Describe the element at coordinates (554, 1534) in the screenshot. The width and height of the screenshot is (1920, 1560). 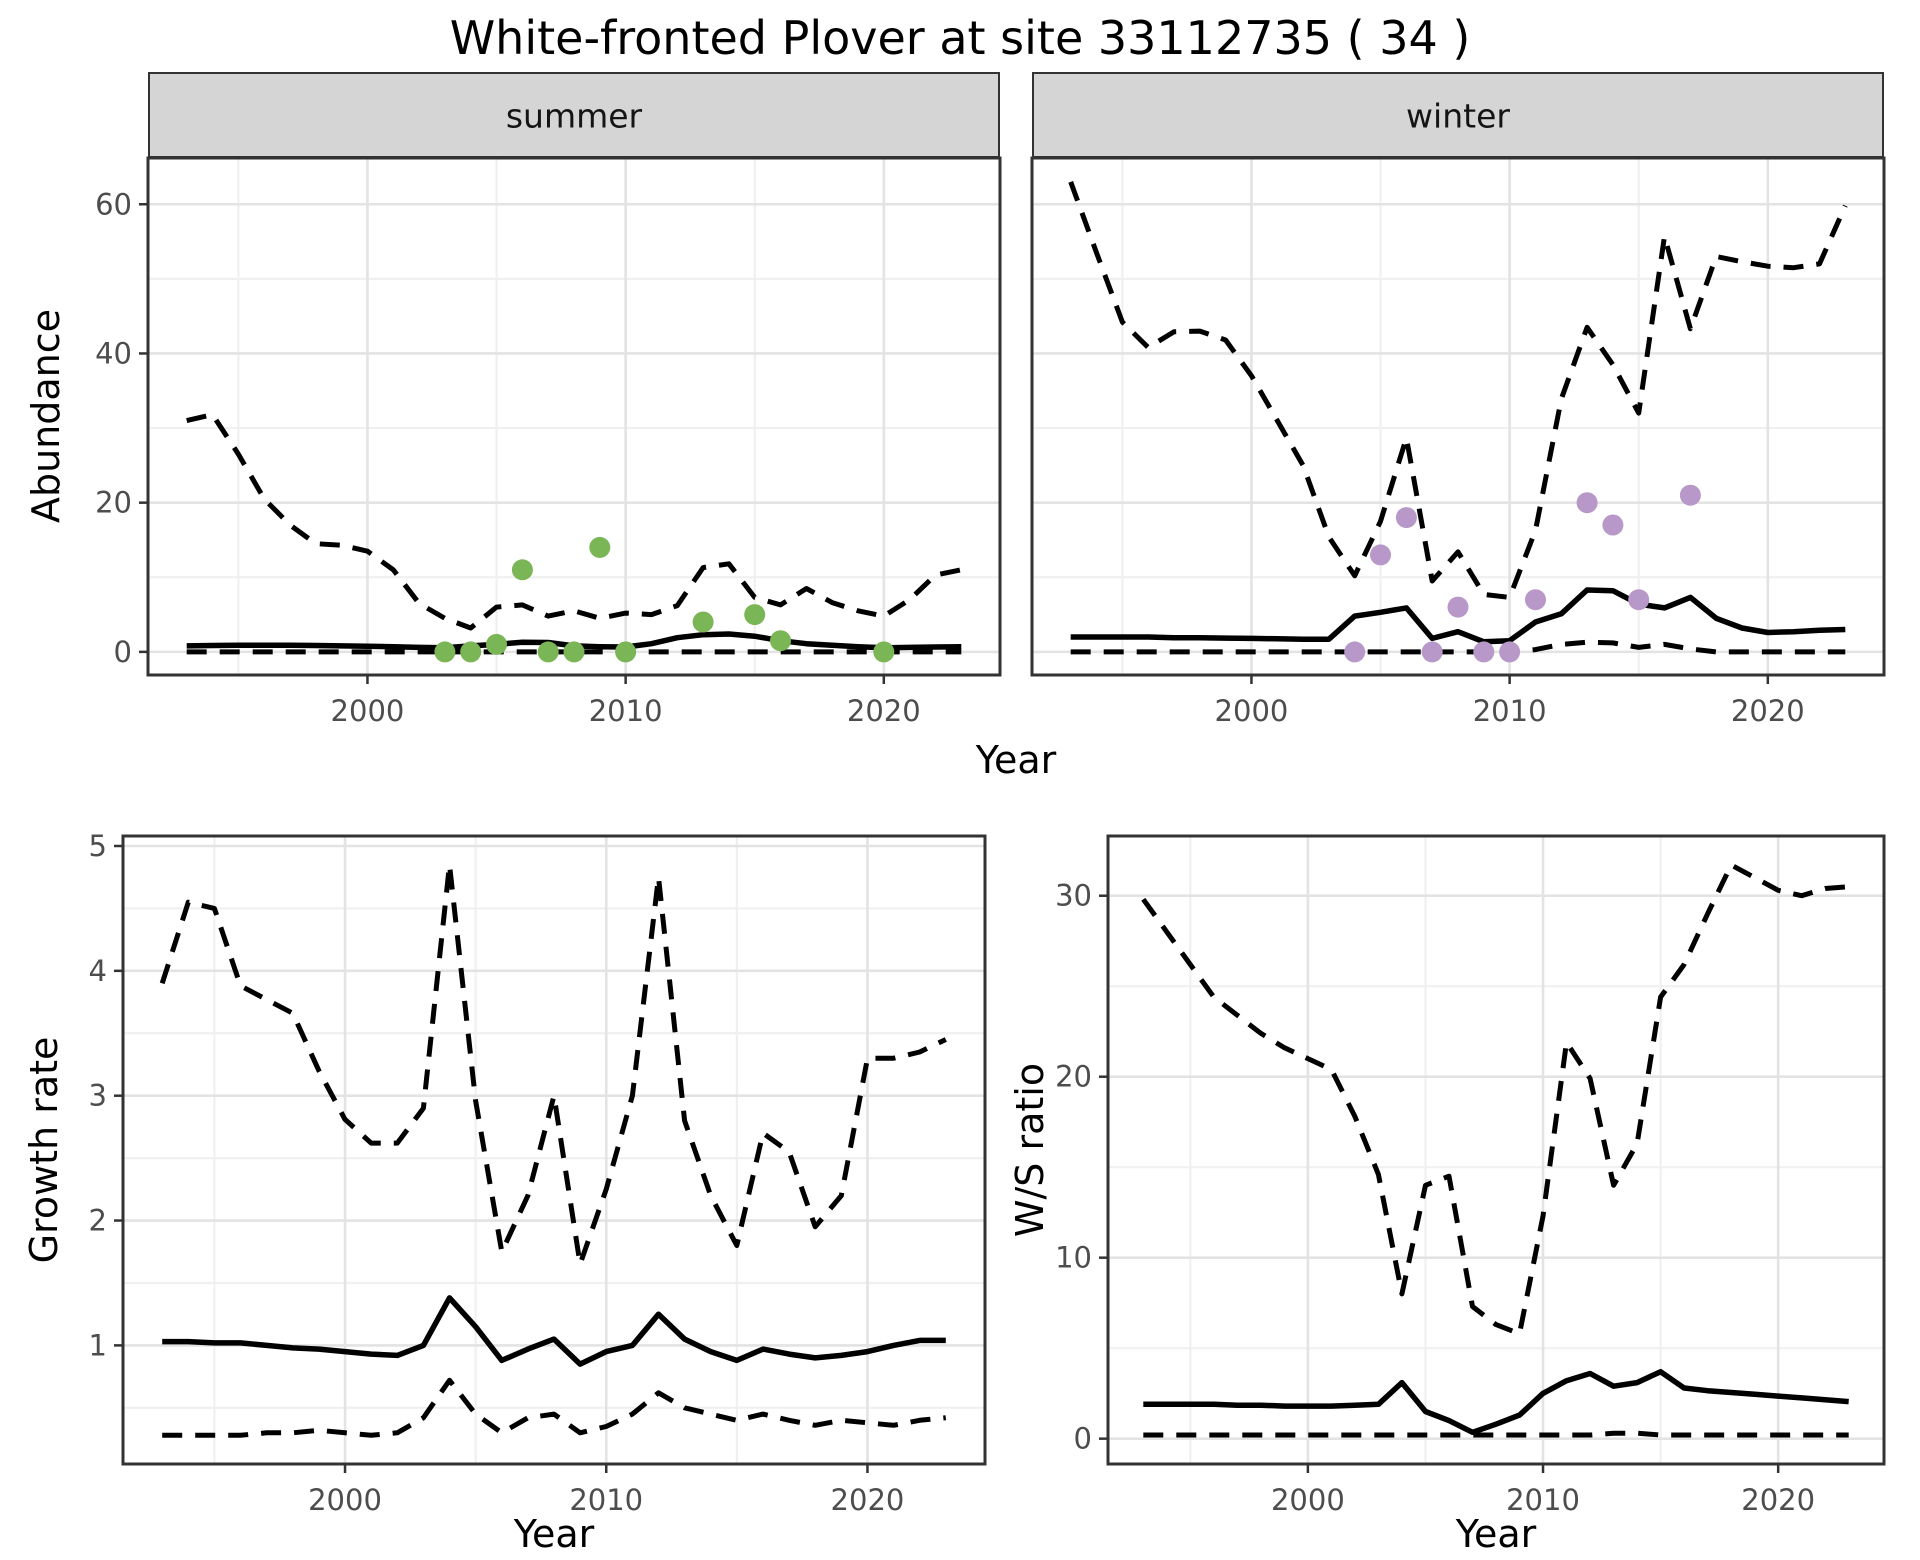
I see `x-axis-title-year-bottom-left: Year` at that location.